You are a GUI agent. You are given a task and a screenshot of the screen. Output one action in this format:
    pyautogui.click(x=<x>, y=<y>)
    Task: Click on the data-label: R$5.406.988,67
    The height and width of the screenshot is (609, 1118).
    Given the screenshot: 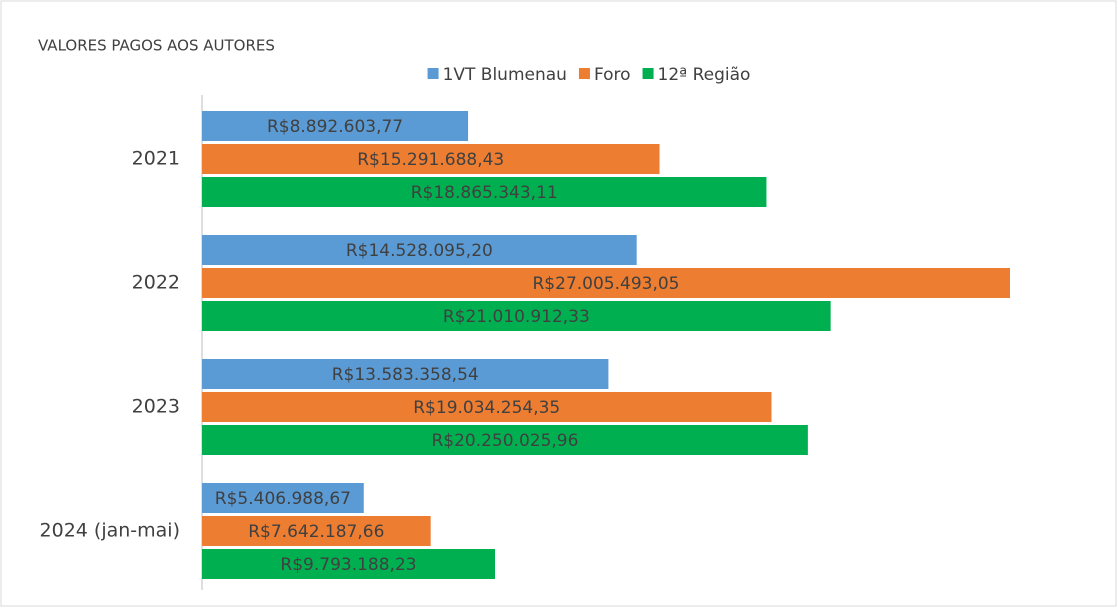 What is the action you would take?
    pyautogui.click(x=283, y=499)
    